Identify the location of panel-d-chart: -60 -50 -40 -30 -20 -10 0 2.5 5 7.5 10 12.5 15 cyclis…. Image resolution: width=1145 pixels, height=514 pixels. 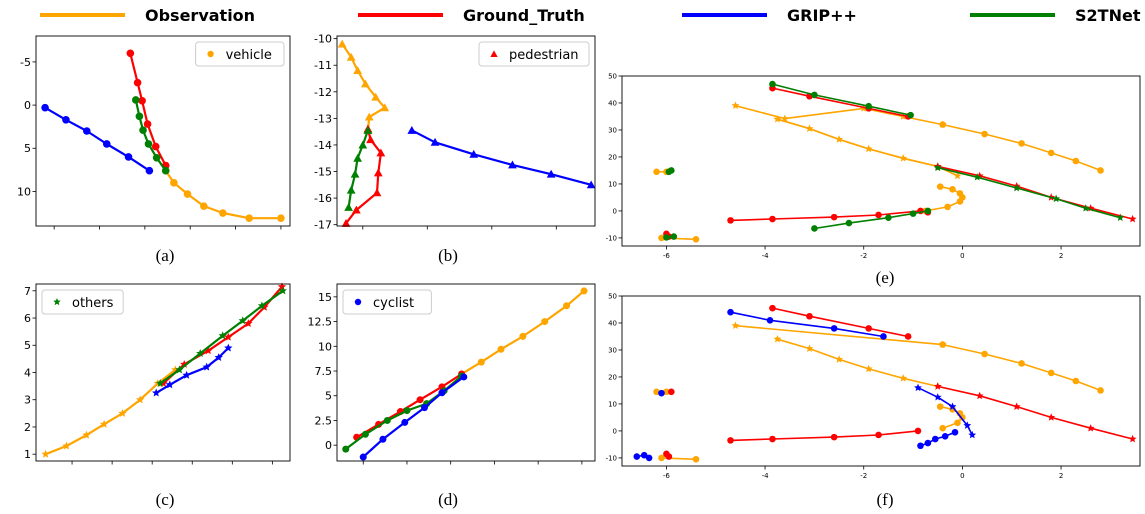
(452, 375).